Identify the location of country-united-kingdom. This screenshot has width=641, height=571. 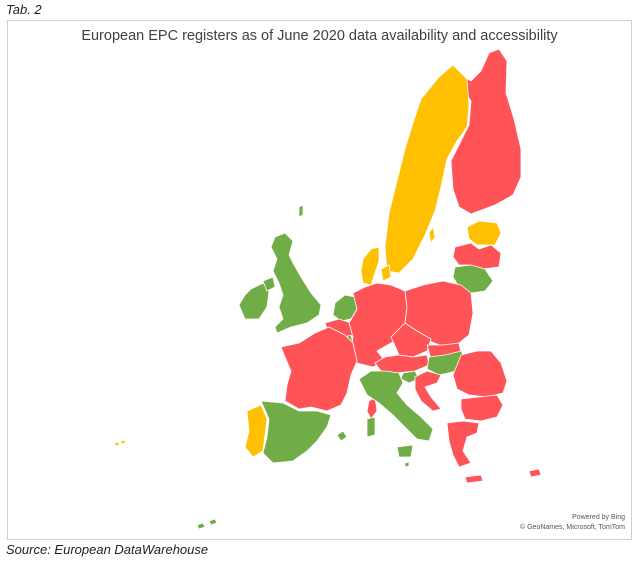
(296, 283).